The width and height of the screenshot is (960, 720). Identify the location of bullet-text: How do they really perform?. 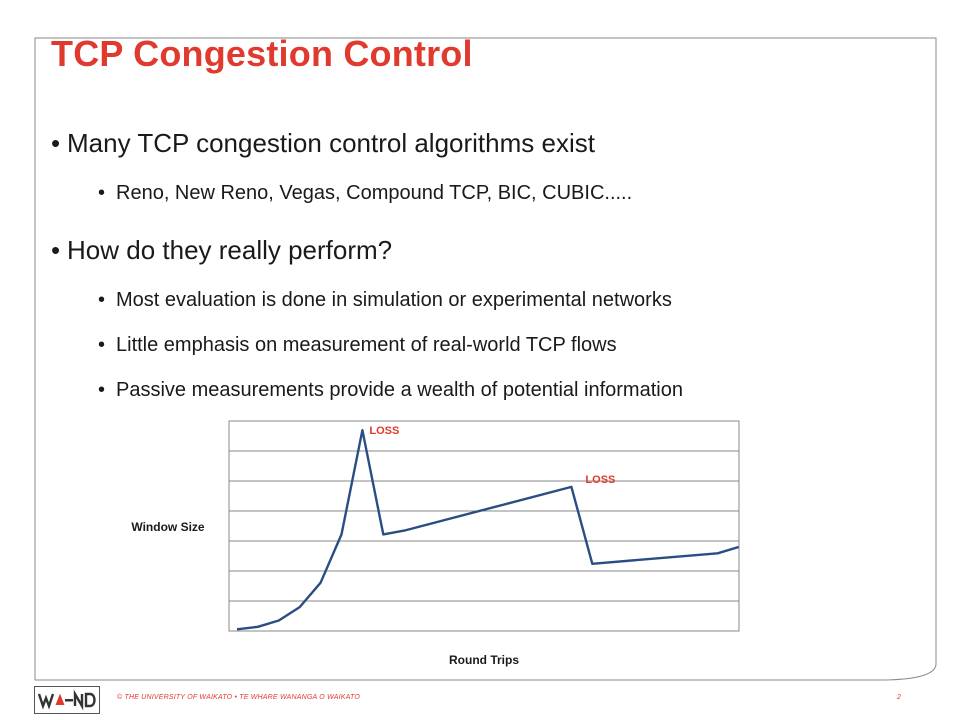
(230, 250).